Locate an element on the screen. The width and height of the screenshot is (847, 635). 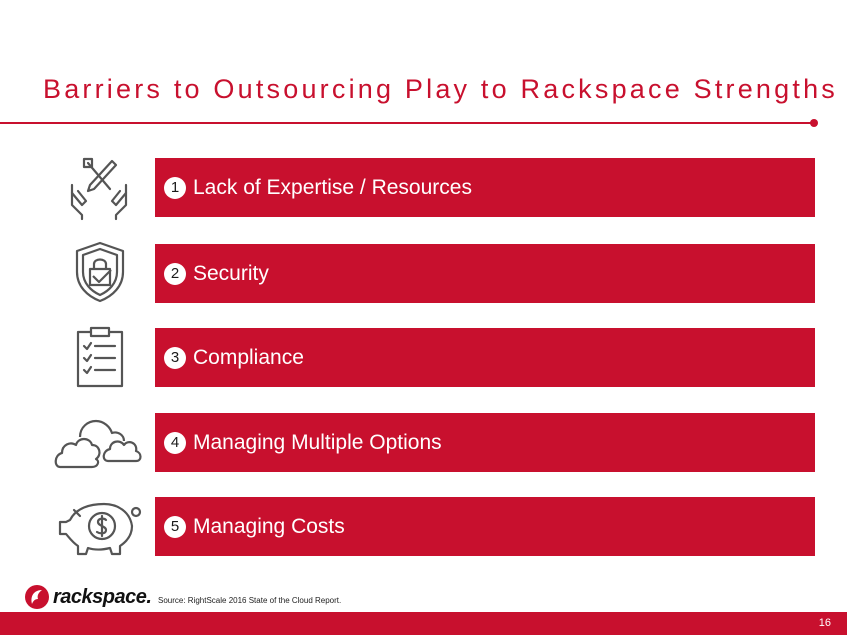
clouds-icon is located at coordinates (98, 444).